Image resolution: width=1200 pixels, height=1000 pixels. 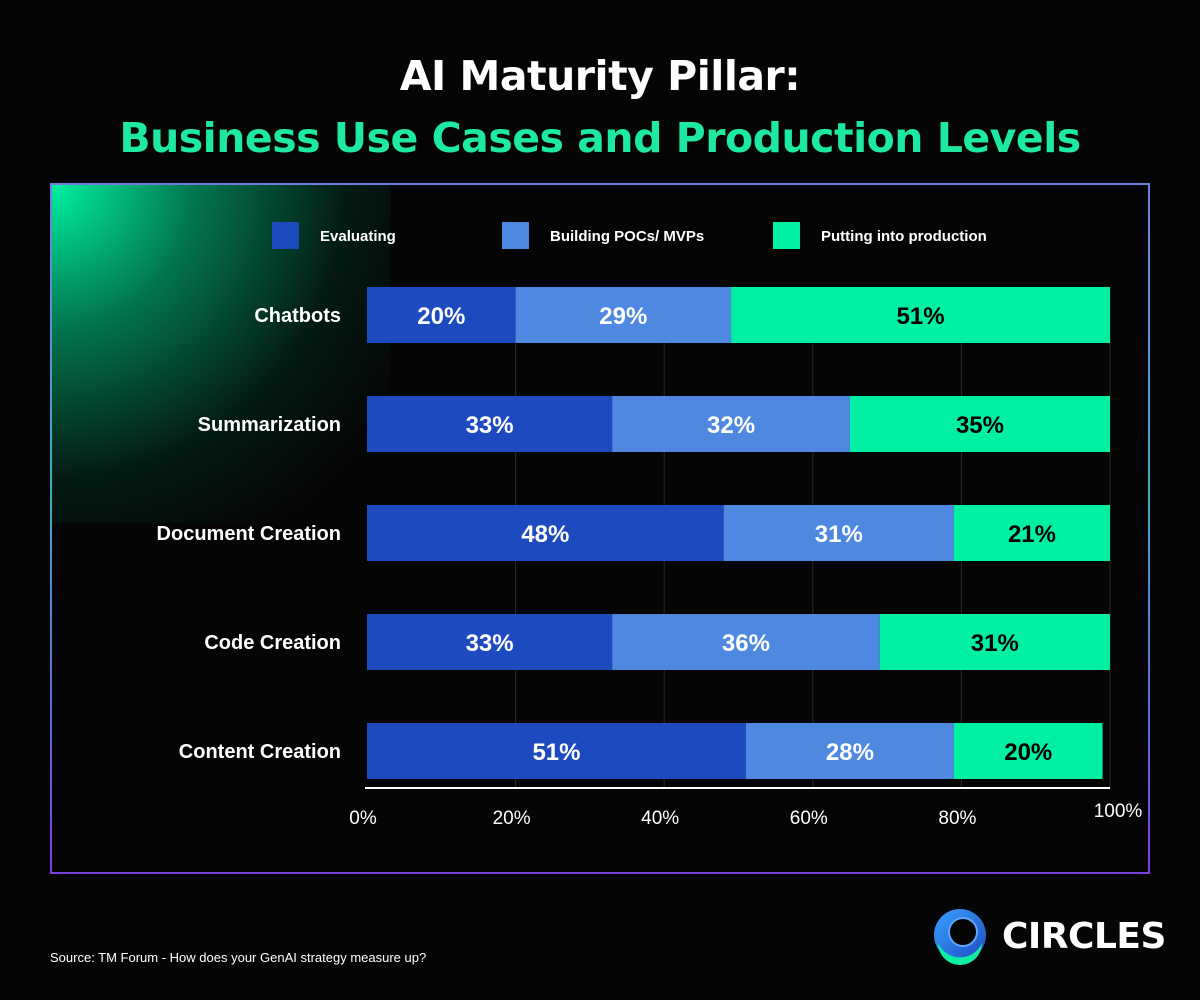 What do you see at coordinates (272, 643) in the screenshot?
I see `category-label: Code Creation` at bounding box center [272, 643].